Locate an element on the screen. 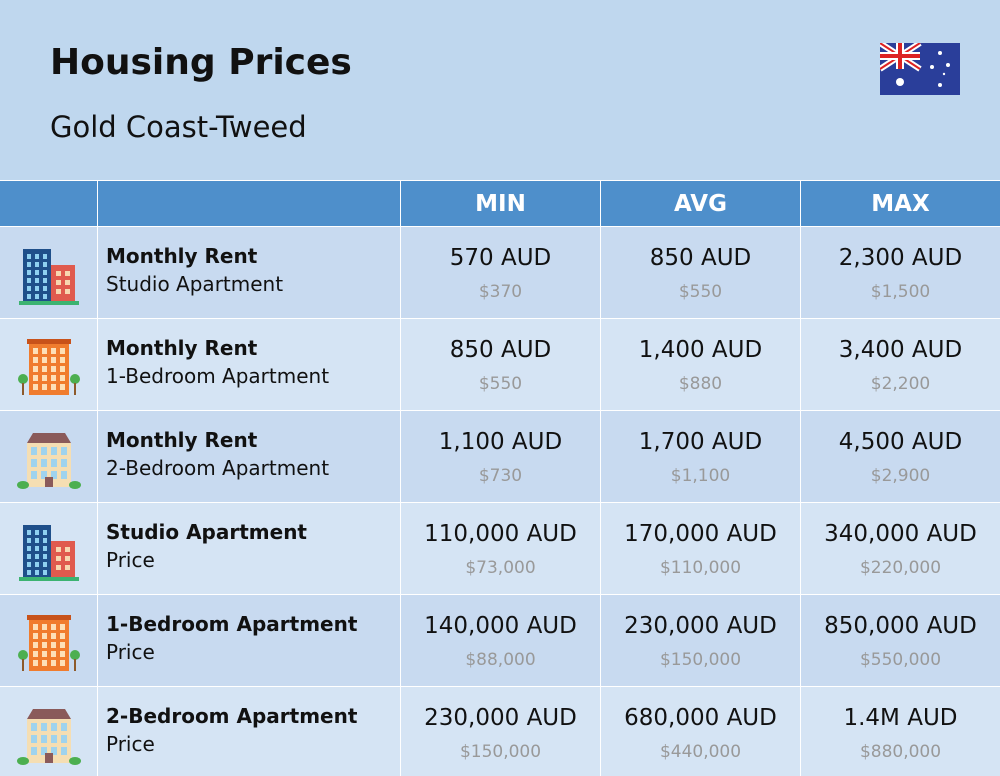 This screenshot has width=1000, height=776. row-label: Studio Apartment is located at coordinates (206, 532).